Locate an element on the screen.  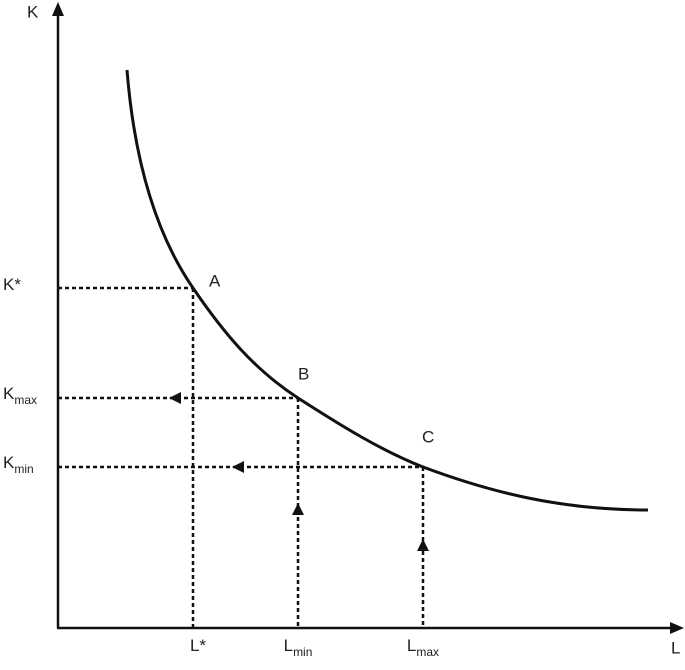
axis-tick-label: K* is located at coordinates (12, 284).